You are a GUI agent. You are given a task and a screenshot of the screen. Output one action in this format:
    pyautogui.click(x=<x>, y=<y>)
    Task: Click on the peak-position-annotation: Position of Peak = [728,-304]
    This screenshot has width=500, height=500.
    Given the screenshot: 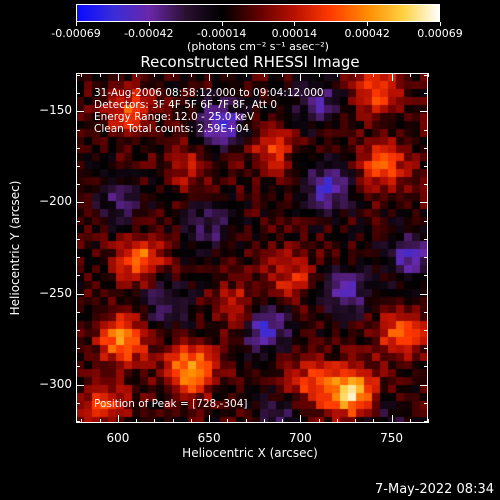 What is the action you would take?
    pyautogui.click(x=171, y=404)
    